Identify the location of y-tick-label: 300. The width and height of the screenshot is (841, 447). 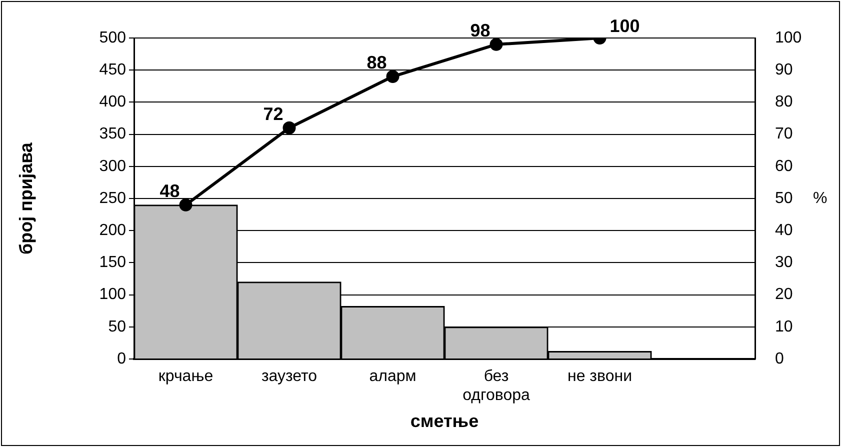
(112, 166).